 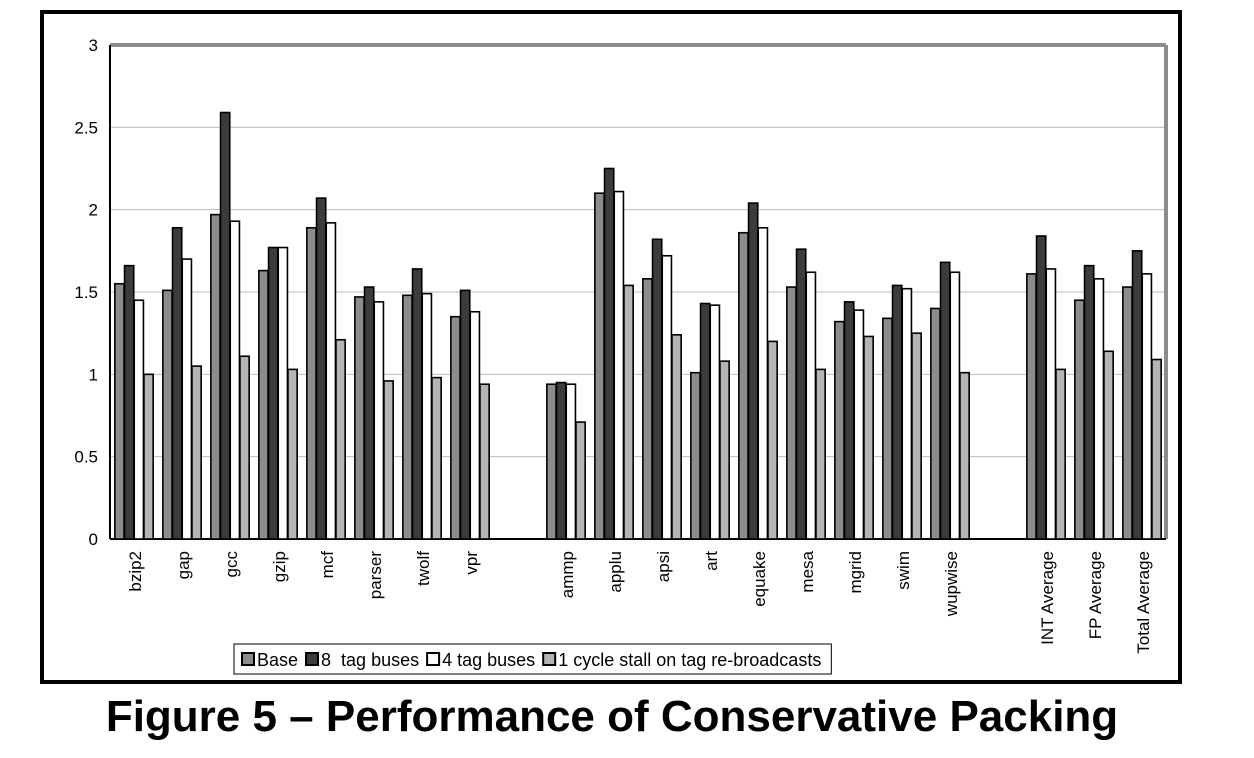 I want to click on bar-vpr-s2, so click(x=475, y=425).